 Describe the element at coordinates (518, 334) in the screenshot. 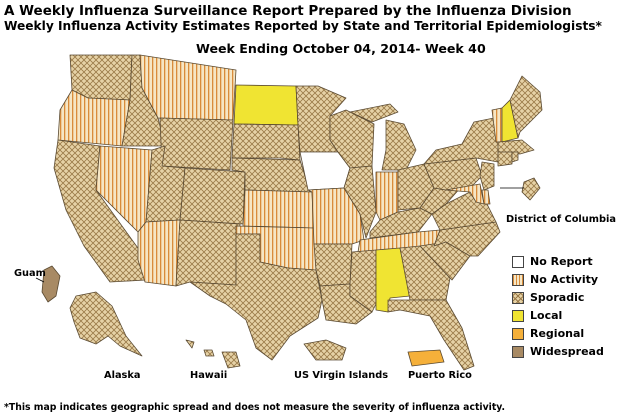

I see `legend-swatch-regional` at that location.